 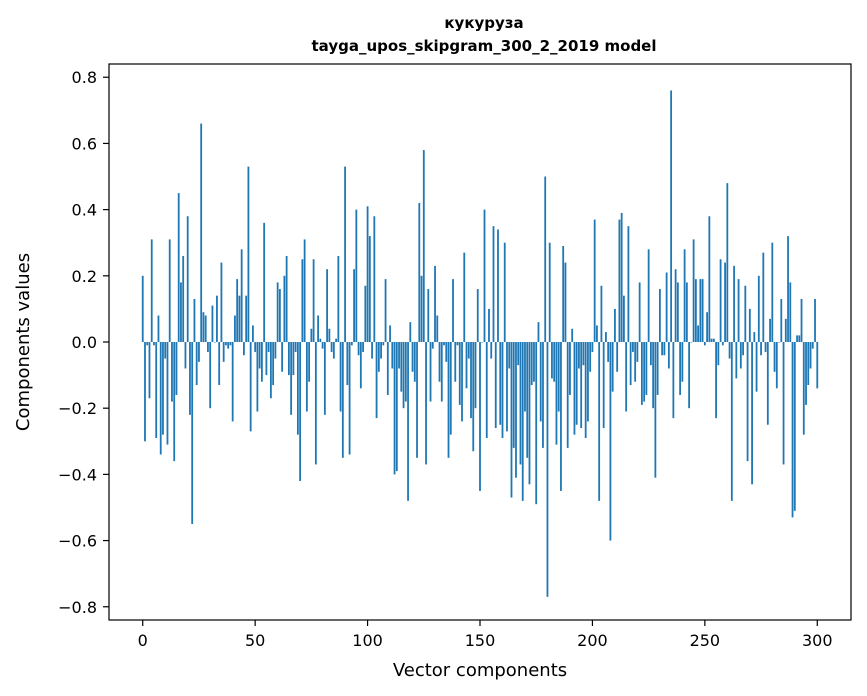 What do you see at coordinates (83, 342) in the screenshot?
I see `y-axis-ticks: −0.8 −0.6 −0.4 −0.2 0.0 0.2 0.4 0.6 0.8` at bounding box center [83, 342].